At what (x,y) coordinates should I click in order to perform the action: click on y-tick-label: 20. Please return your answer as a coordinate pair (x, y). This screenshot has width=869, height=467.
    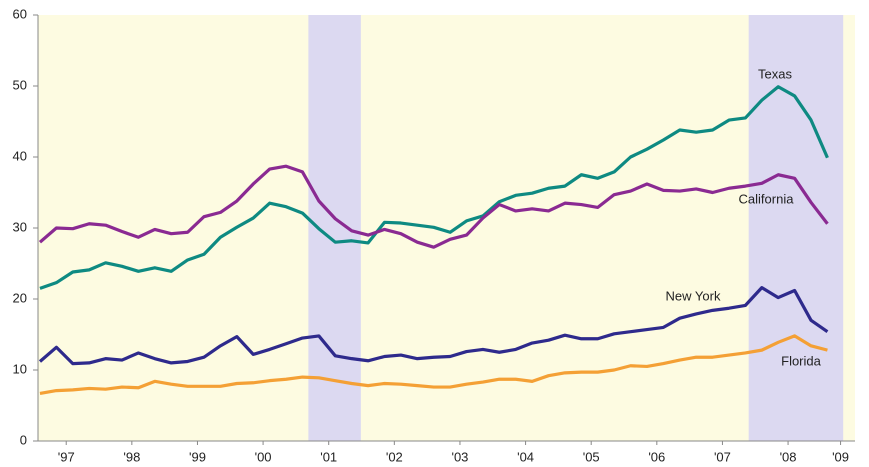
    Looking at the image, I should click on (20, 297).